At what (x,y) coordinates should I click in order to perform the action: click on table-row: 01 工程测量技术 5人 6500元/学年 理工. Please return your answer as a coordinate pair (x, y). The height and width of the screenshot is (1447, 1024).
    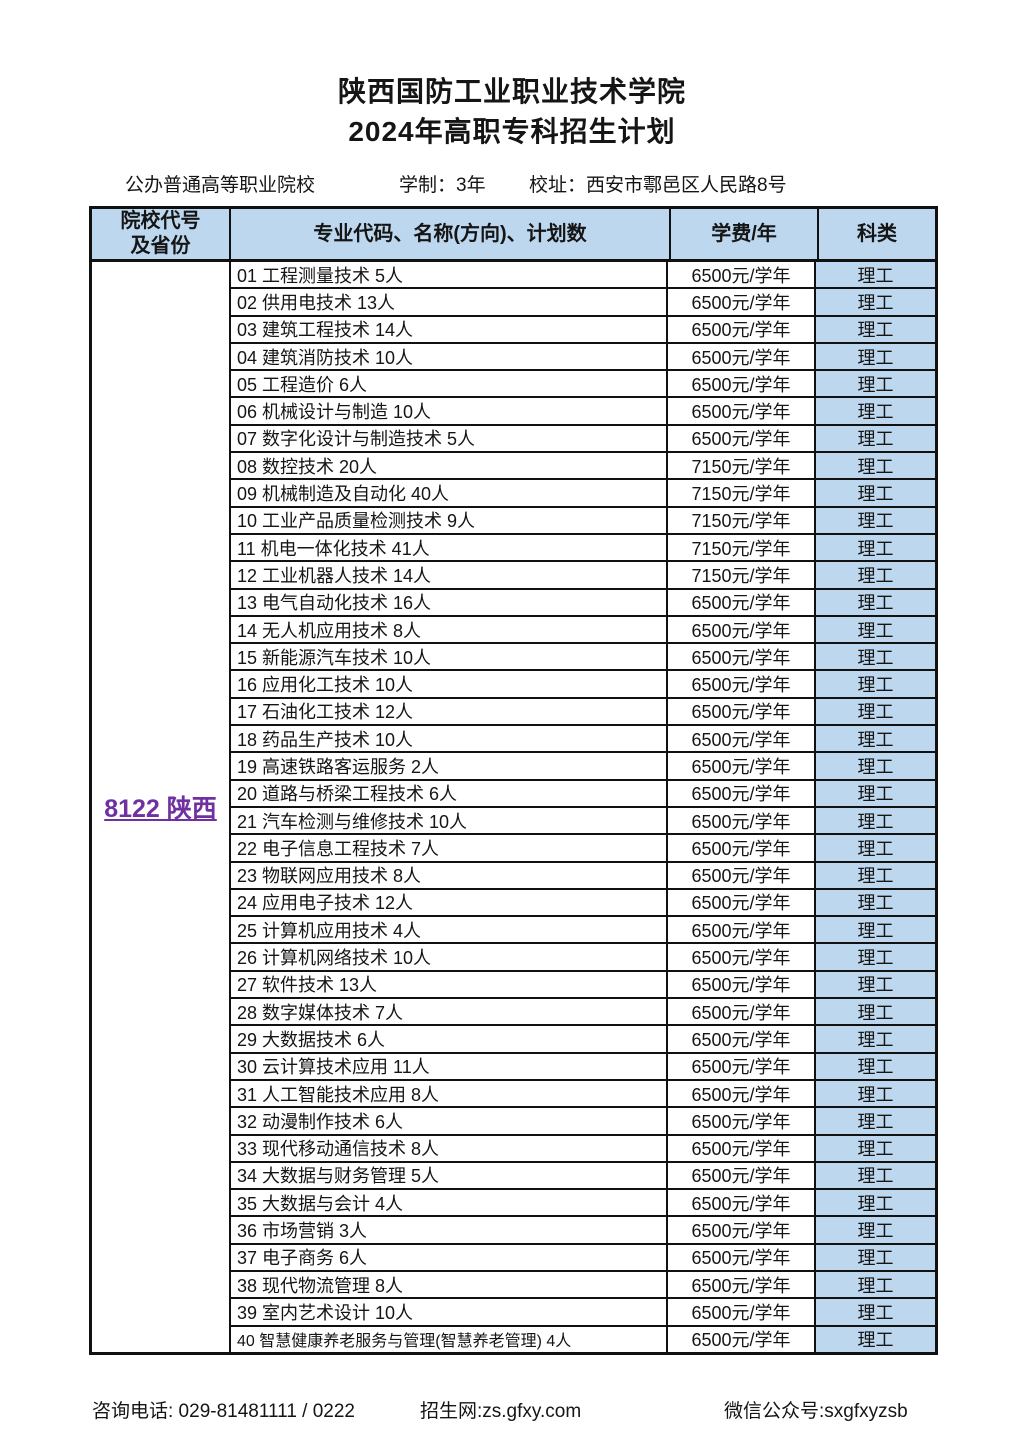
    Looking at the image, I should click on (583, 276).